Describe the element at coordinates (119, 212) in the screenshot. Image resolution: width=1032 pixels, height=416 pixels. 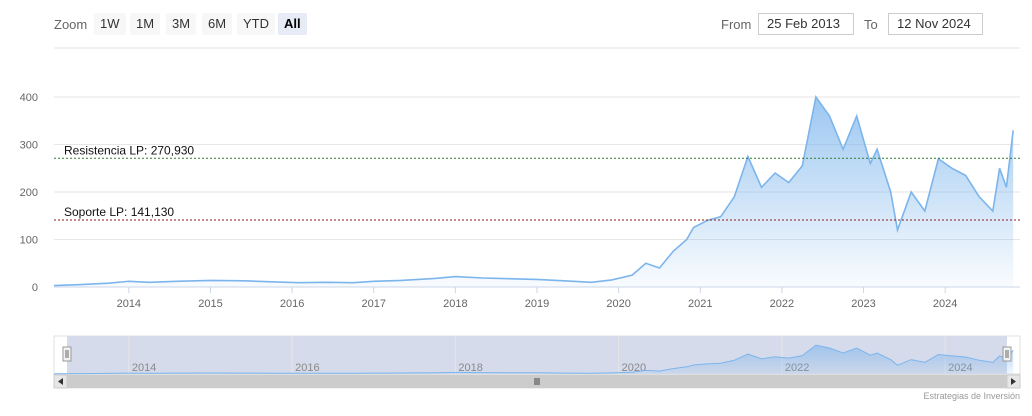
I see `plot-line-label-1: Soporte LP: 141,130` at that location.